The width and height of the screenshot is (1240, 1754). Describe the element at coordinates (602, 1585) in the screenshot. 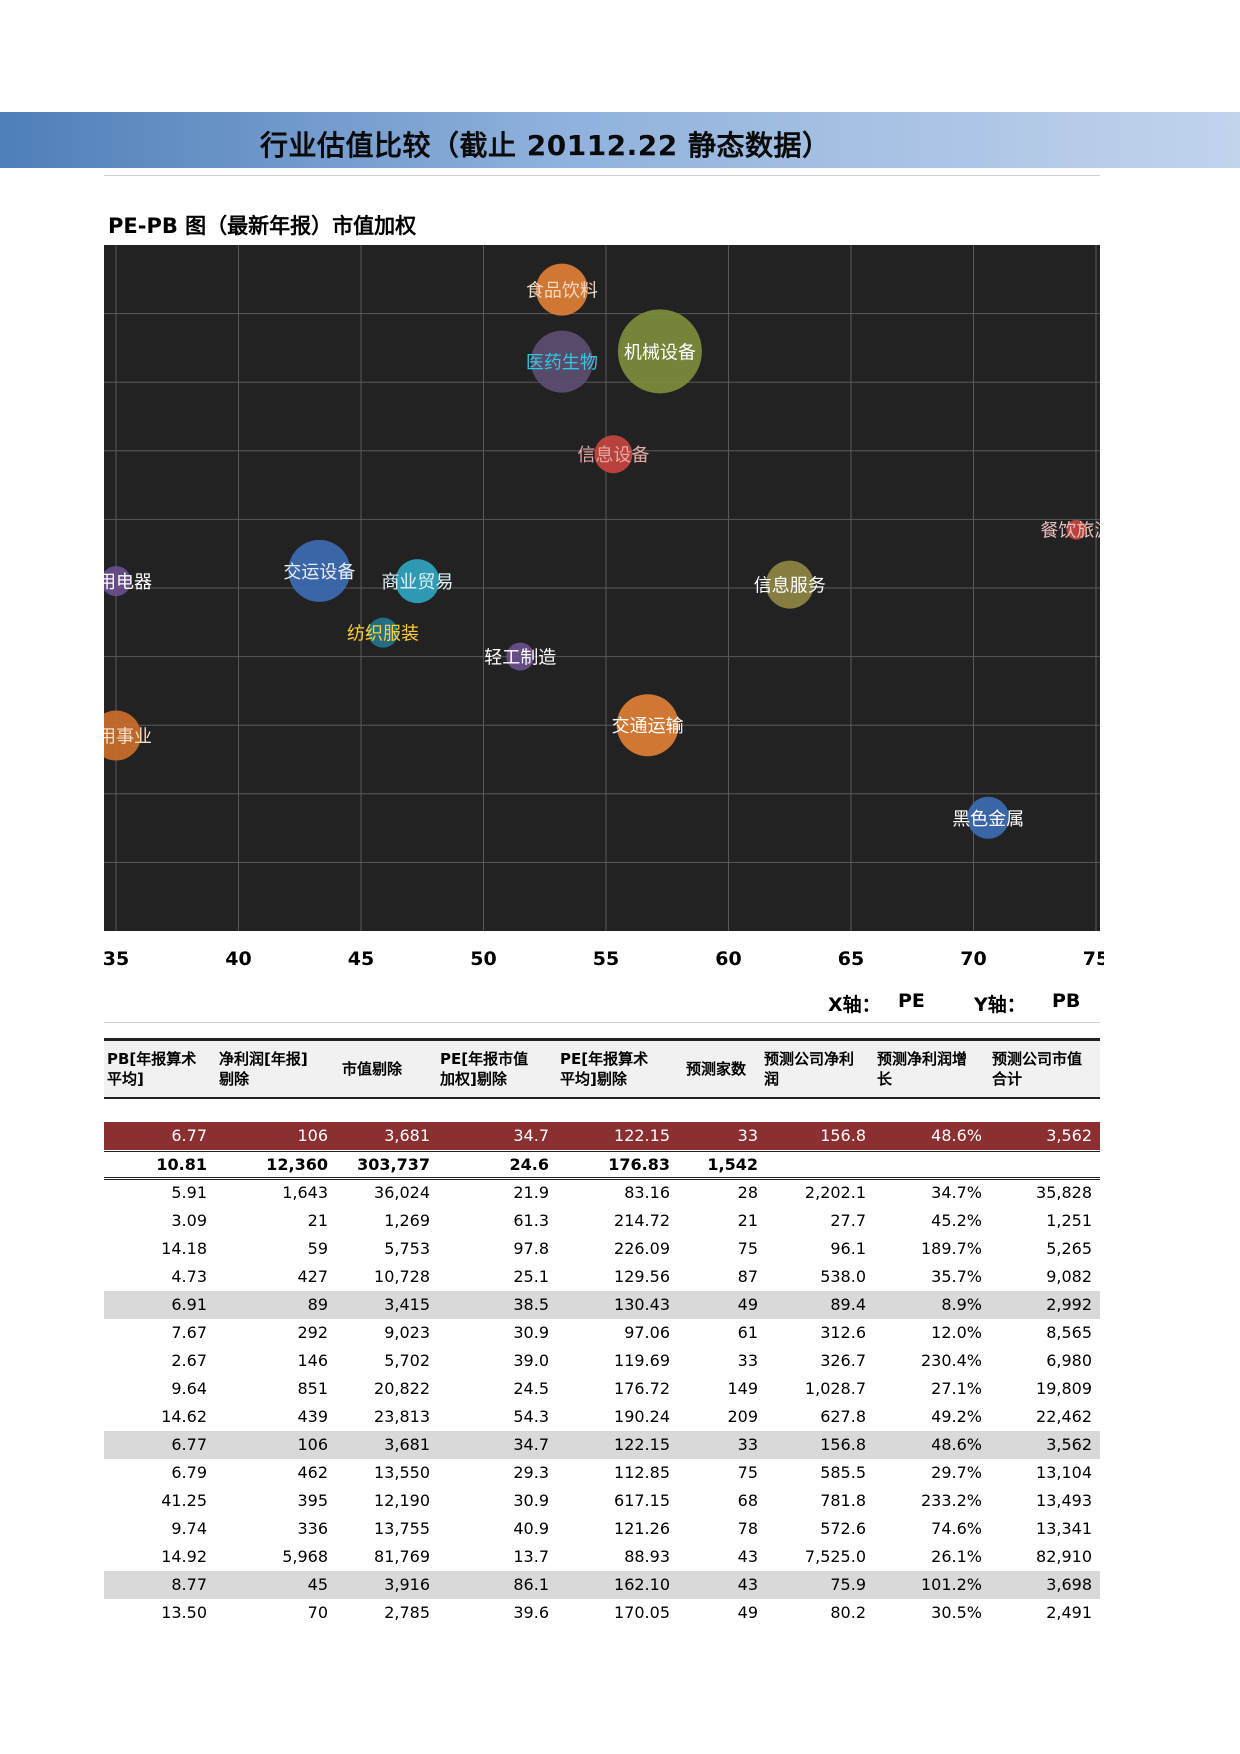

I see `table-row: 8.77 45 3,916 86.1 162.10 43 75.9 101.2% 3,698` at that location.